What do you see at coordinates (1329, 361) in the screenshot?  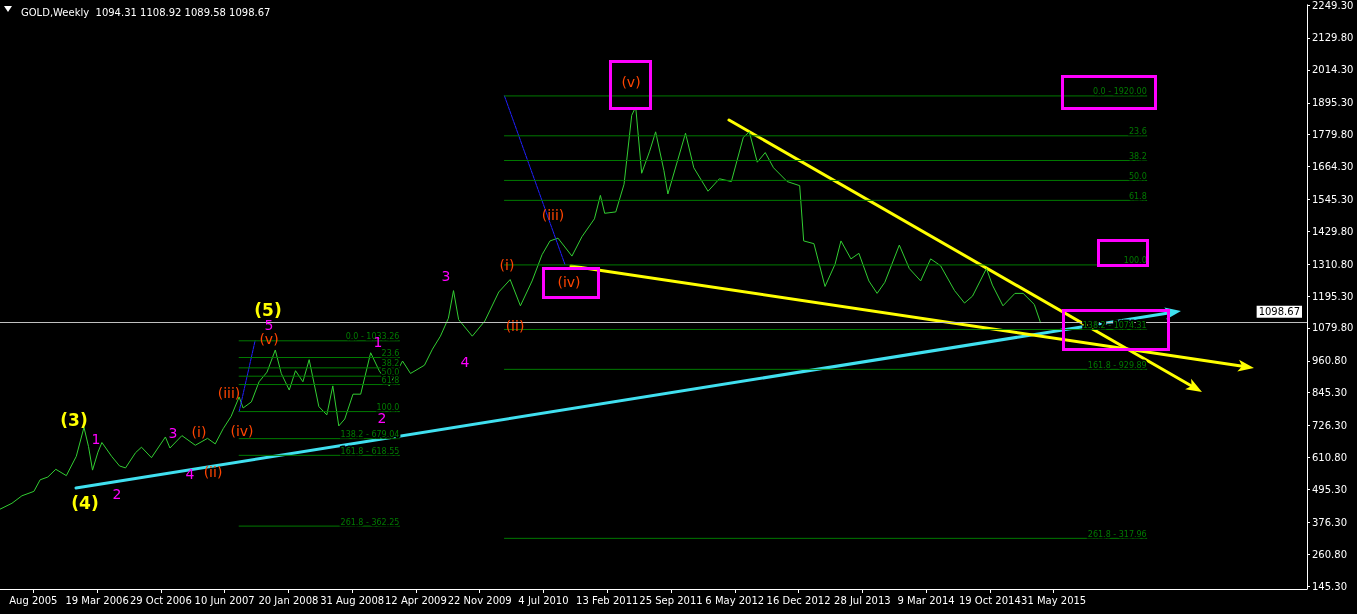 I see `y-tick-label: 960.80` at bounding box center [1329, 361].